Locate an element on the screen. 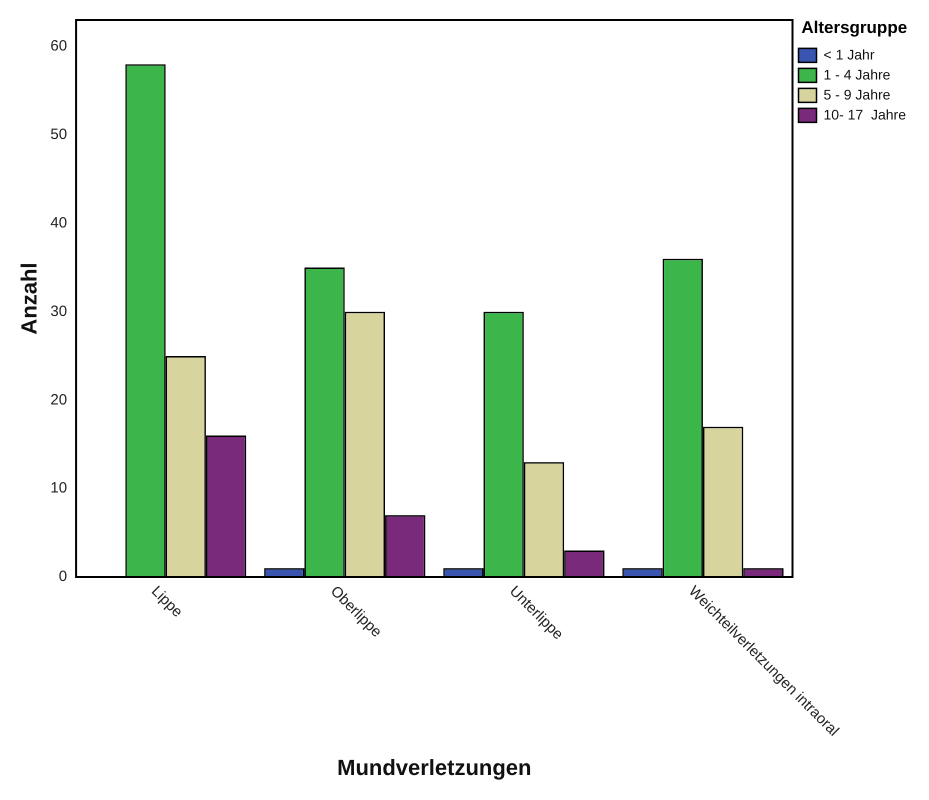 The image size is (929, 800). legend-title: Altersgruppe is located at coordinates (854, 28).